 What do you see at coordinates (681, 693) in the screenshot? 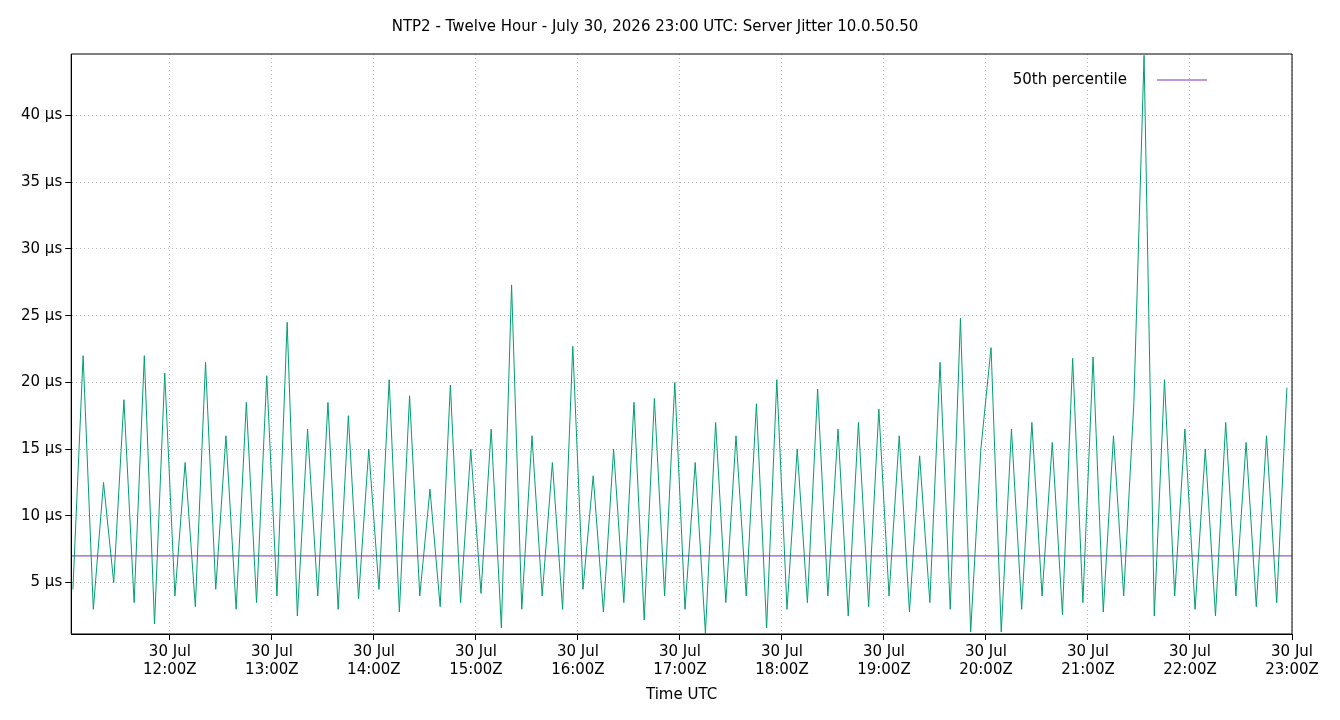
I see `x-axis-title: Time UTC` at bounding box center [681, 693].